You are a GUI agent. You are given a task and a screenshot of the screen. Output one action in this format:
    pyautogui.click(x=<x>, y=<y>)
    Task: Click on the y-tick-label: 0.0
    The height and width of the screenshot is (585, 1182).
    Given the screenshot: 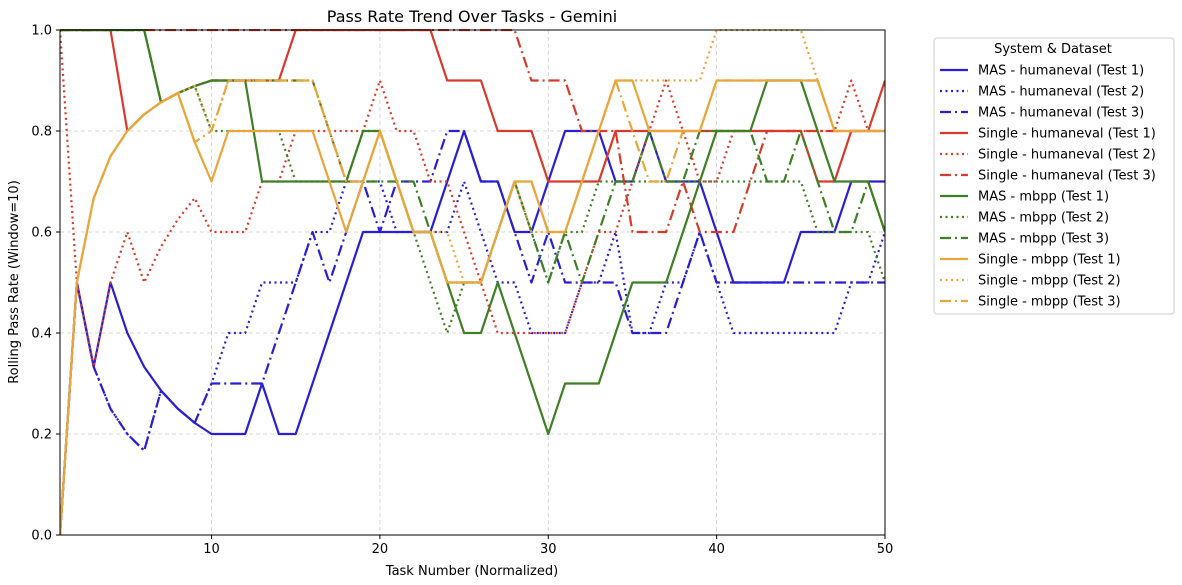 What is the action you would take?
    pyautogui.click(x=41, y=536)
    